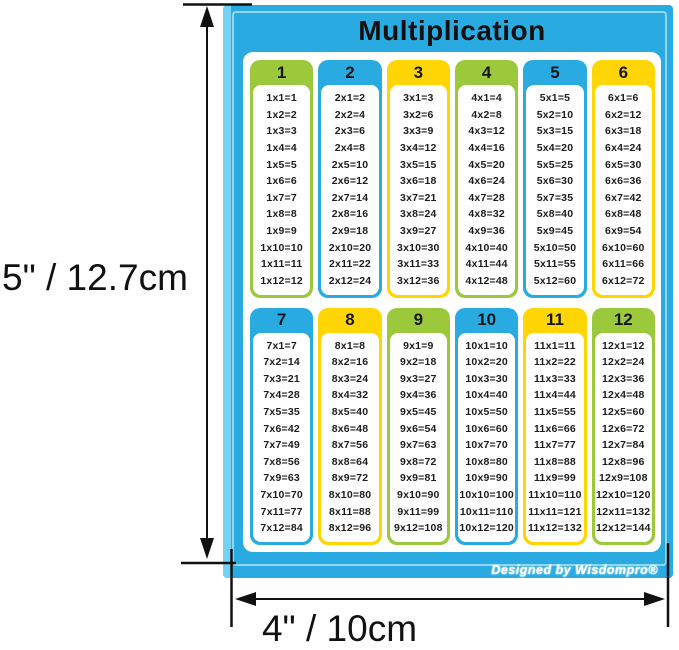  I want to click on equation: 3x9=27, so click(418, 230).